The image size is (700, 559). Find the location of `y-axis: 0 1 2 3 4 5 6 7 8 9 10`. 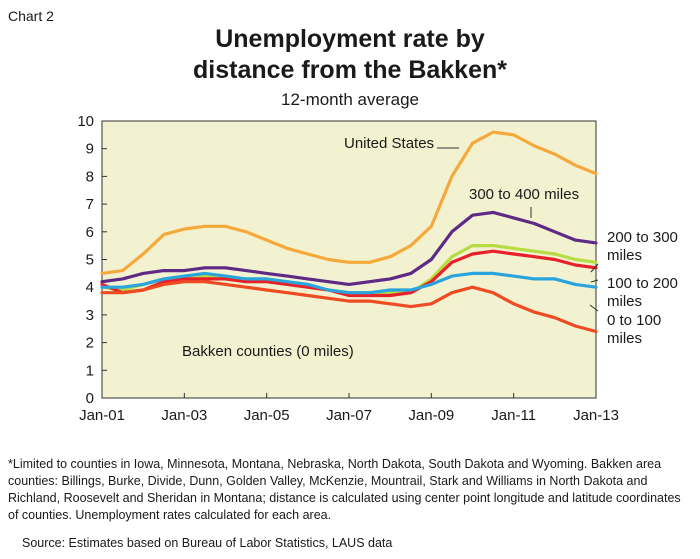

y-axis: 0 1 2 3 4 5 6 7 8 9 10 is located at coordinates (92, 260).